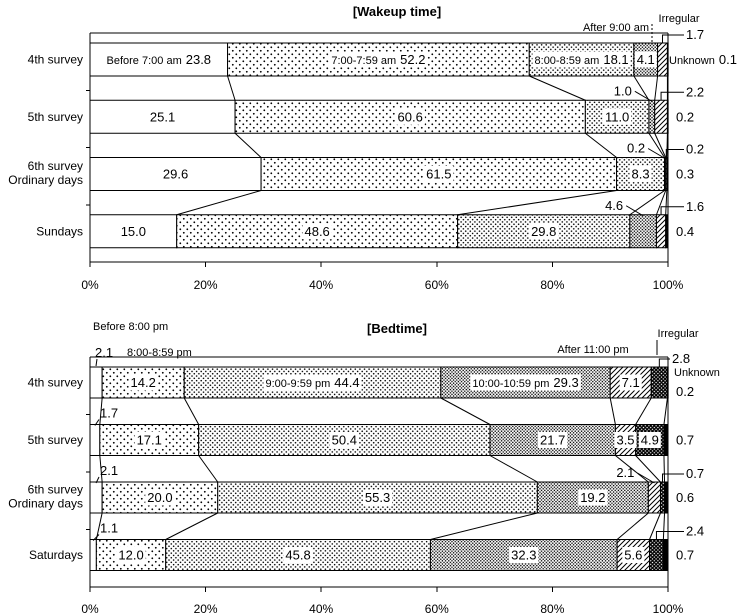 The width and height of the screenshot is (743, 615). I want to click on segment-label: 10:00-10:59 pm 29.3, so click(525, 382).